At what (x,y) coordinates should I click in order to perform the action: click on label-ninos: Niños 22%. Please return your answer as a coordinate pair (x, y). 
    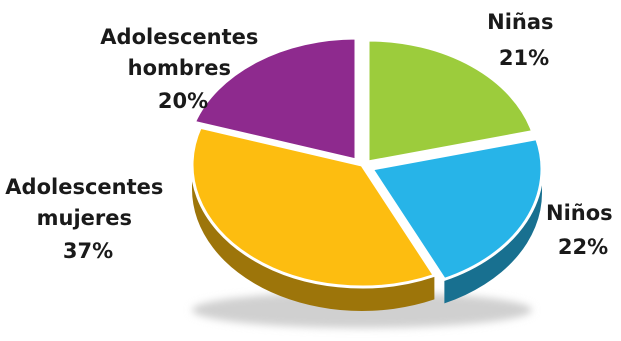
    Looking at the image, I should click on (583, 230).